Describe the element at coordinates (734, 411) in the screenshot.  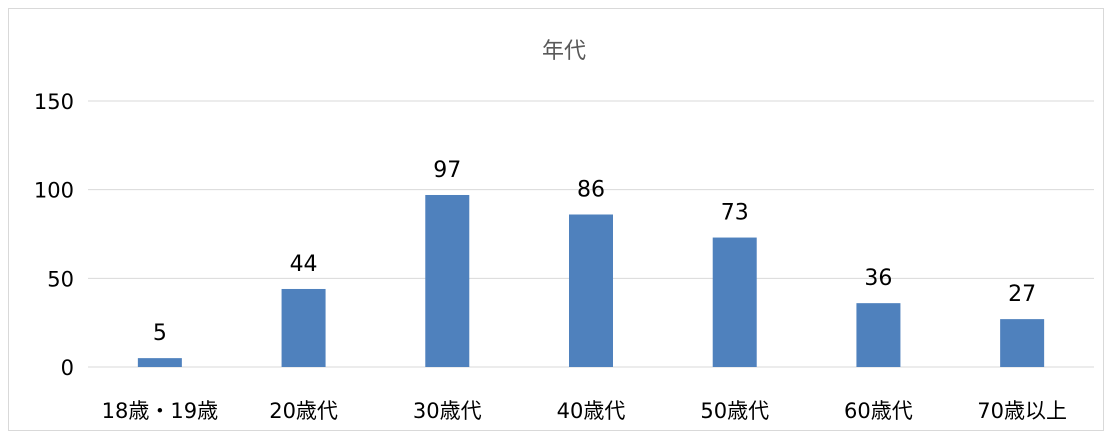
I see `category-label: 50歳代` at that location.